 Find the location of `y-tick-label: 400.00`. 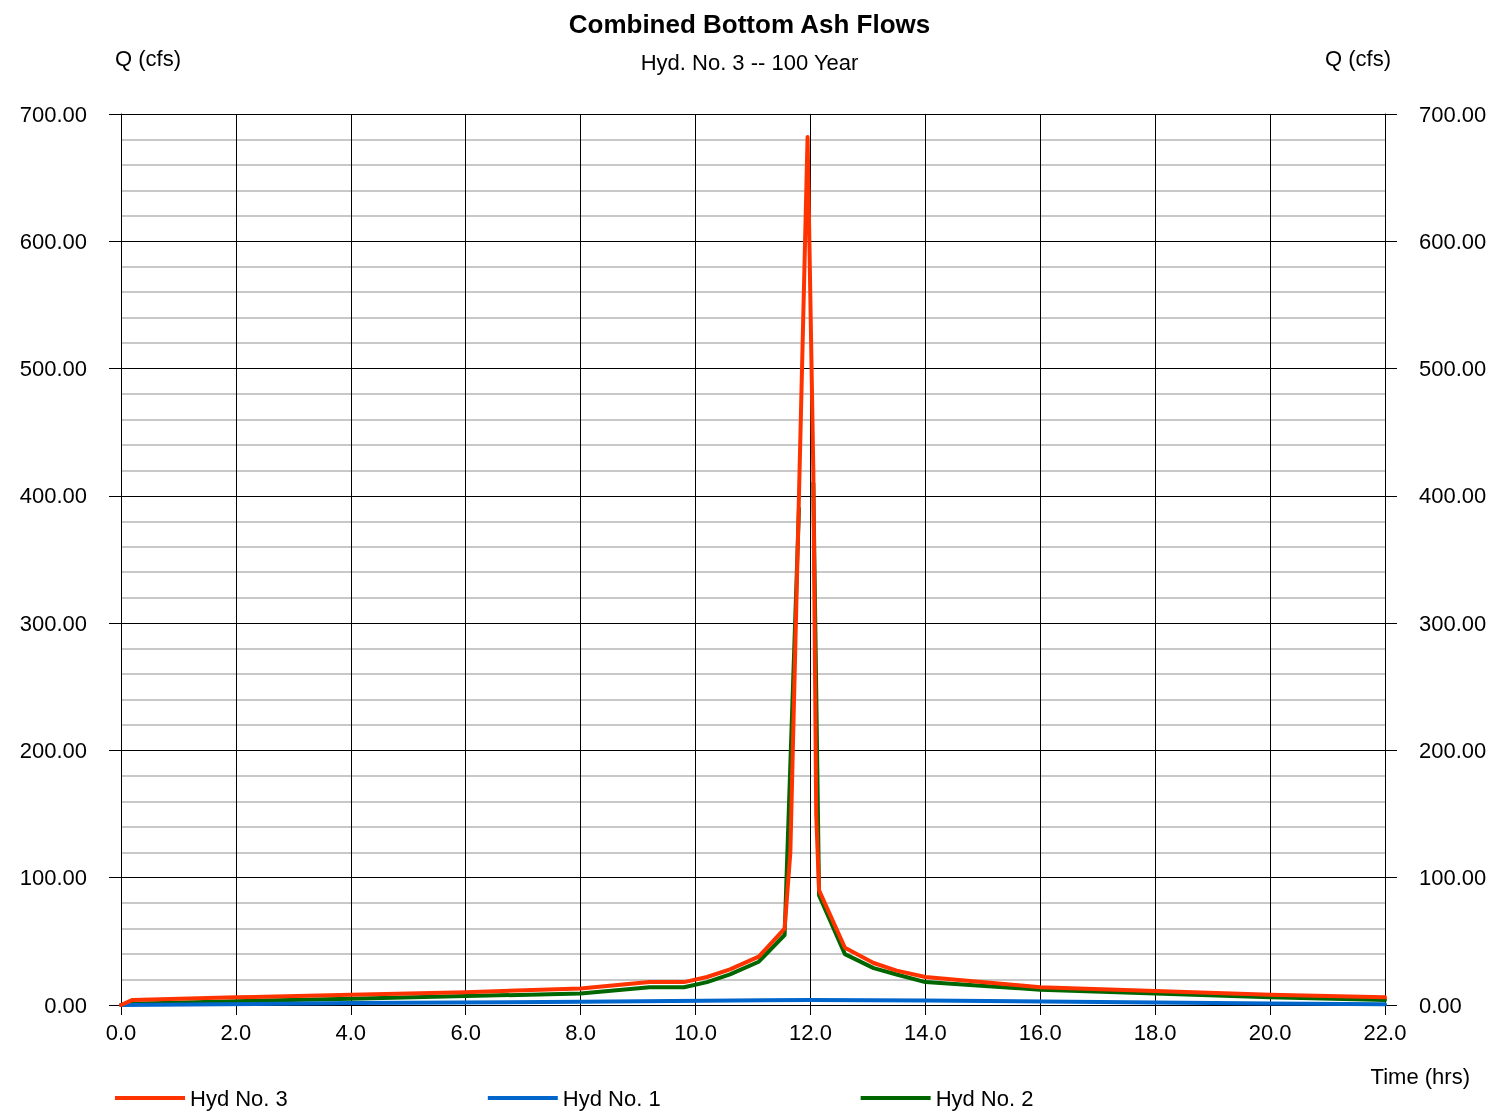

y-tick-label: 400.00 is located at coordinates (53, 496).